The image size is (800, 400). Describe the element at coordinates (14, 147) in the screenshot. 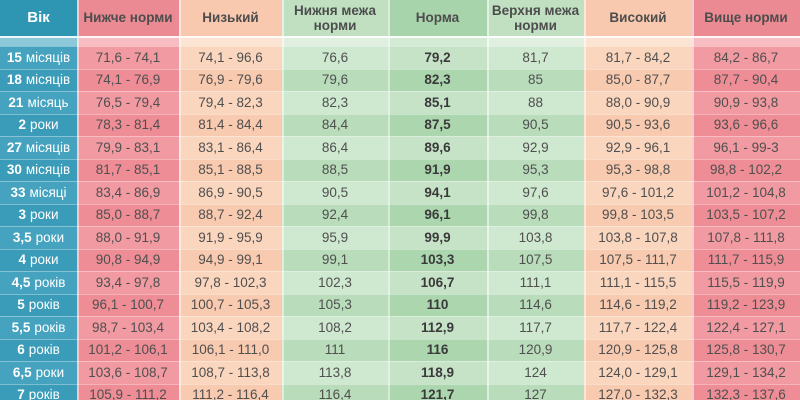

I see `age-number: 27` at that location.